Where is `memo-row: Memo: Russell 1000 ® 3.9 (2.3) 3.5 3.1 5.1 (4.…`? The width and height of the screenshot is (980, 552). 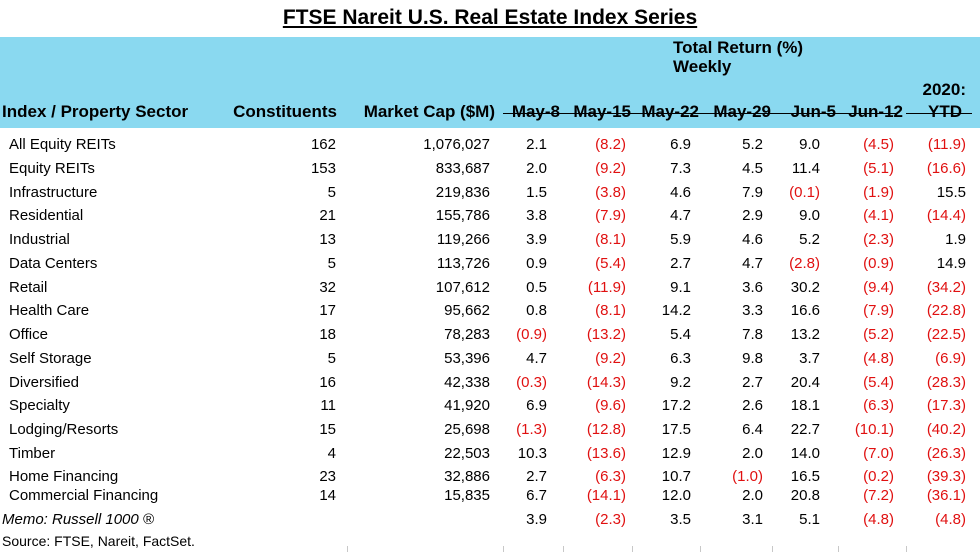
memo-row: Memo: Russell 1000 ® 3.9 (2.3) 3.5 3.1 5.1 (4.… is located at coordinates (490, 520).